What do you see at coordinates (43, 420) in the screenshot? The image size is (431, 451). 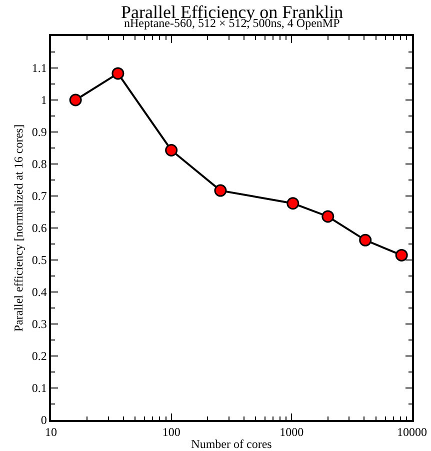 I see `y-tick-label: 0` at bounding box center [43, 420].